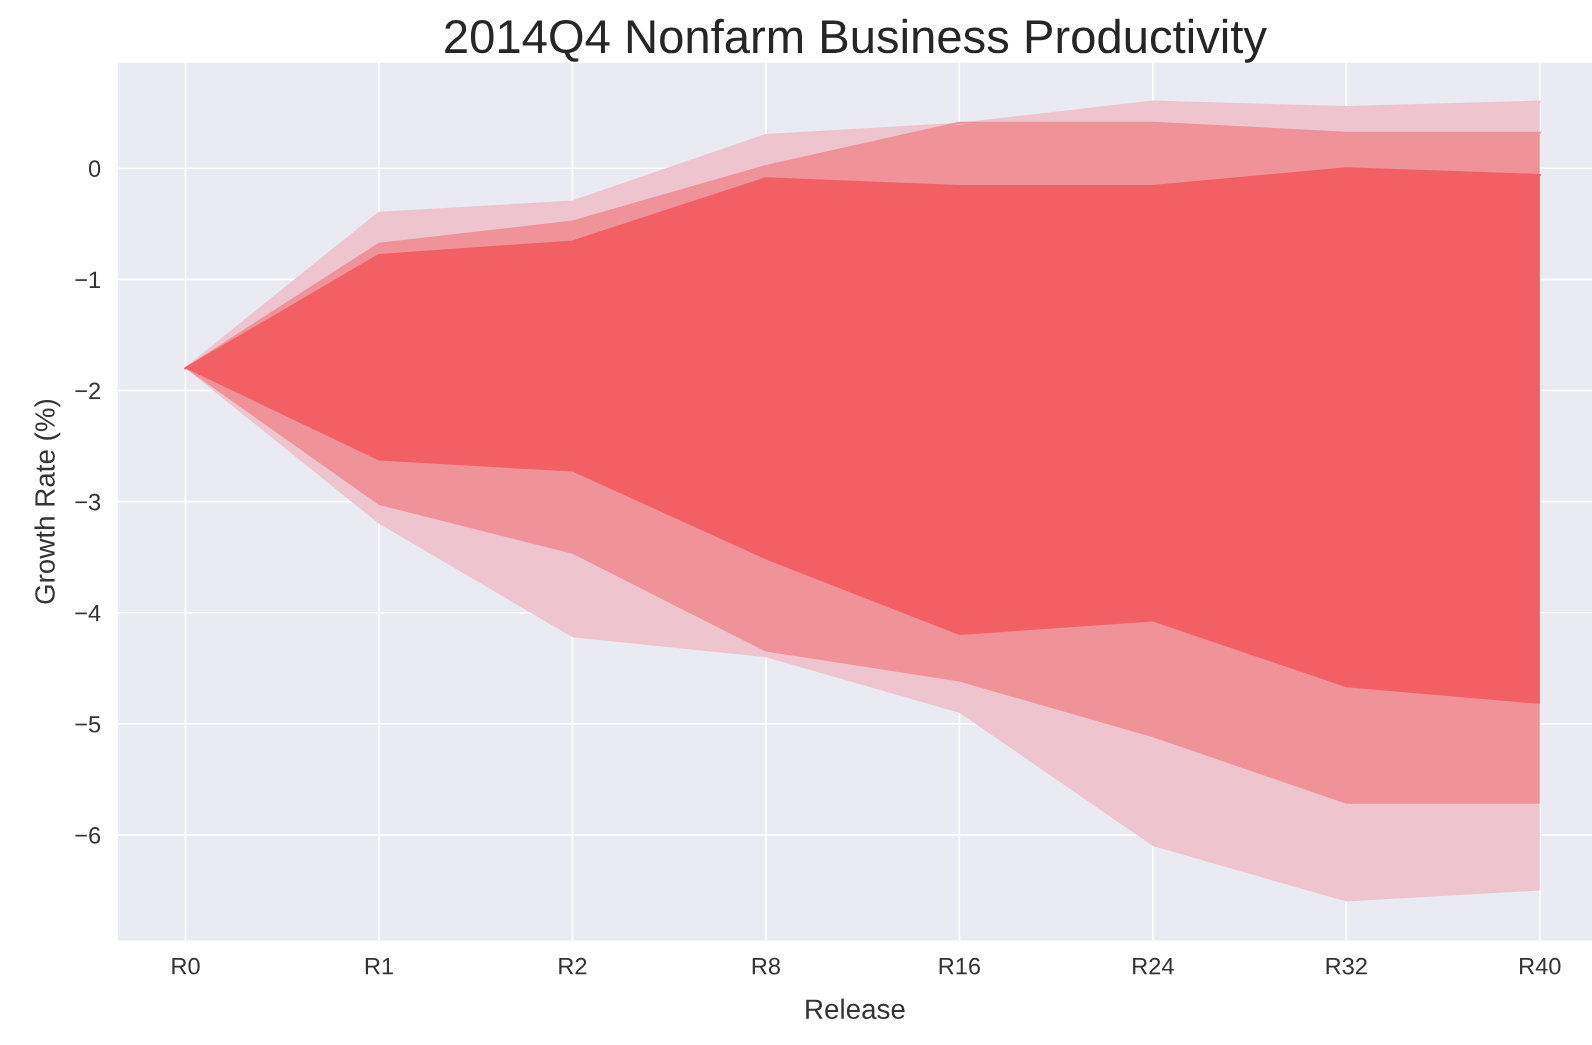  Describe the element at coordinates (87, 279) in the screenshot. I see `y-tick-label: −1` at that location.